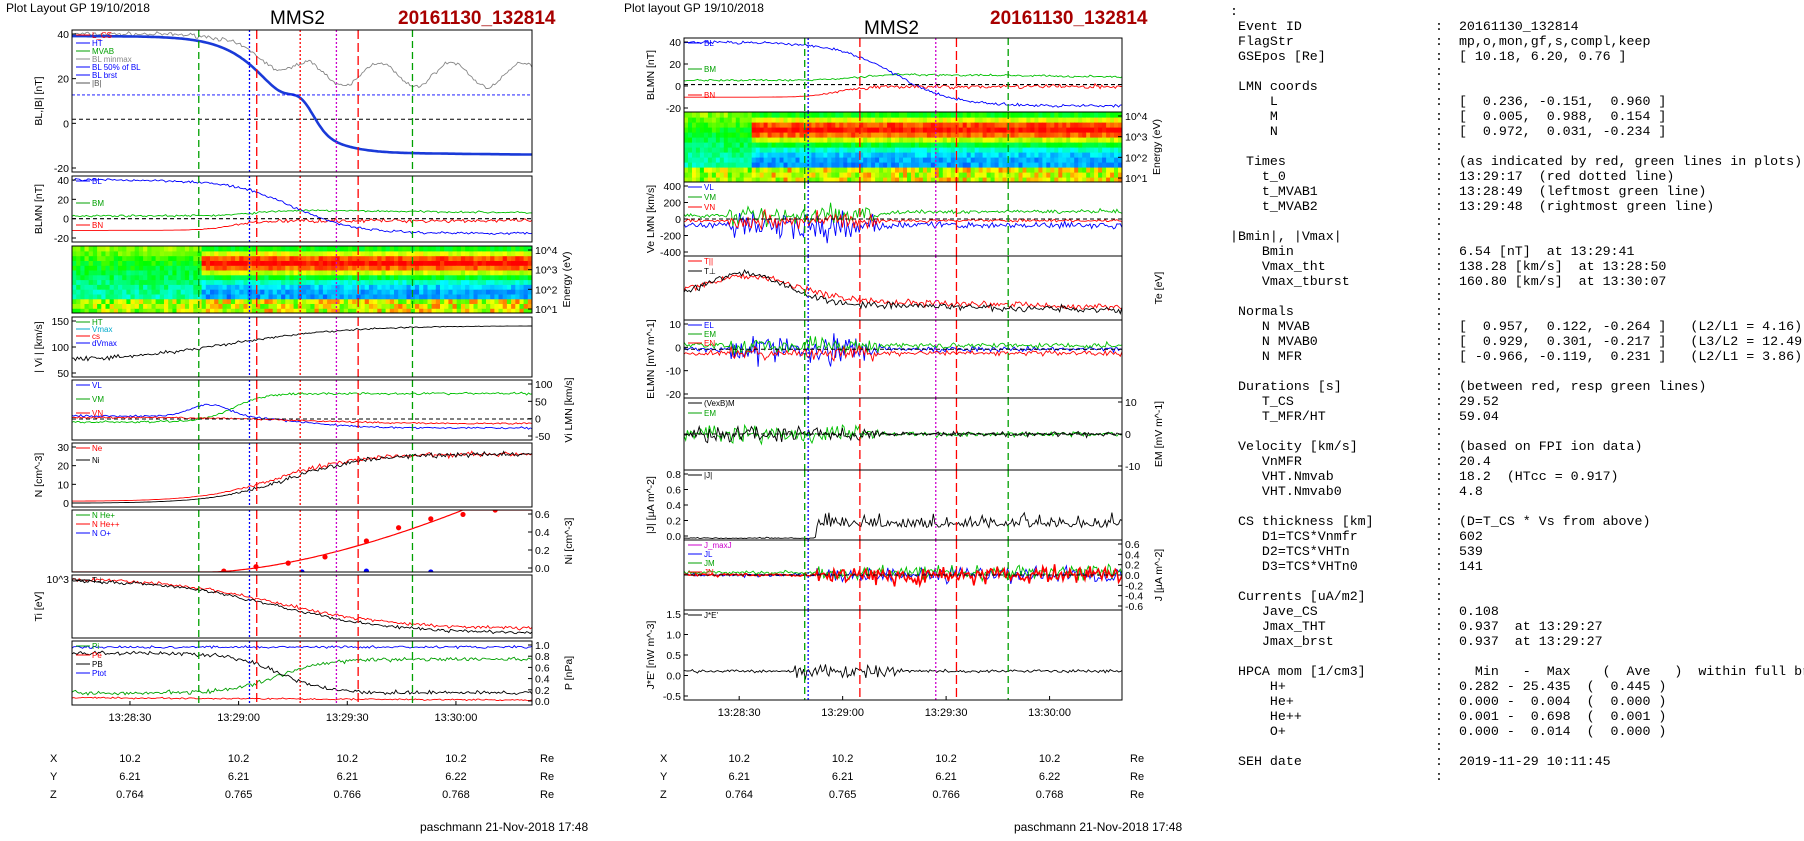 The height and width of the screenshot is (841, 1804). Describe the element at coordinates (63, 374) in the screenshot. I see `y-tick-label: 50` at that location.